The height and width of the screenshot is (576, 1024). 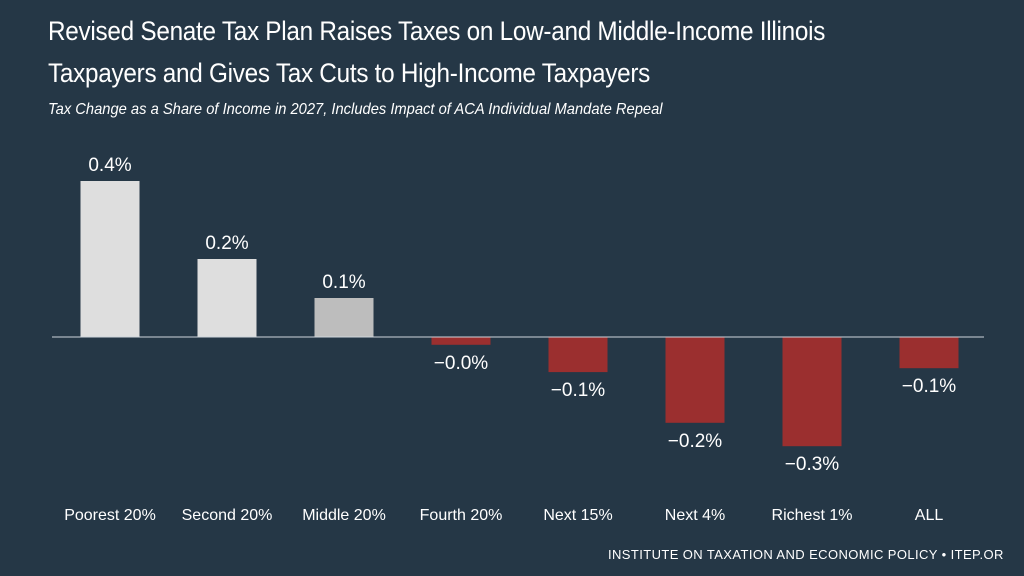 What do you see at coordinates (812, 464) in the screenshot?
I see `data-label: −0.3%` at bounding box center [812, 464].